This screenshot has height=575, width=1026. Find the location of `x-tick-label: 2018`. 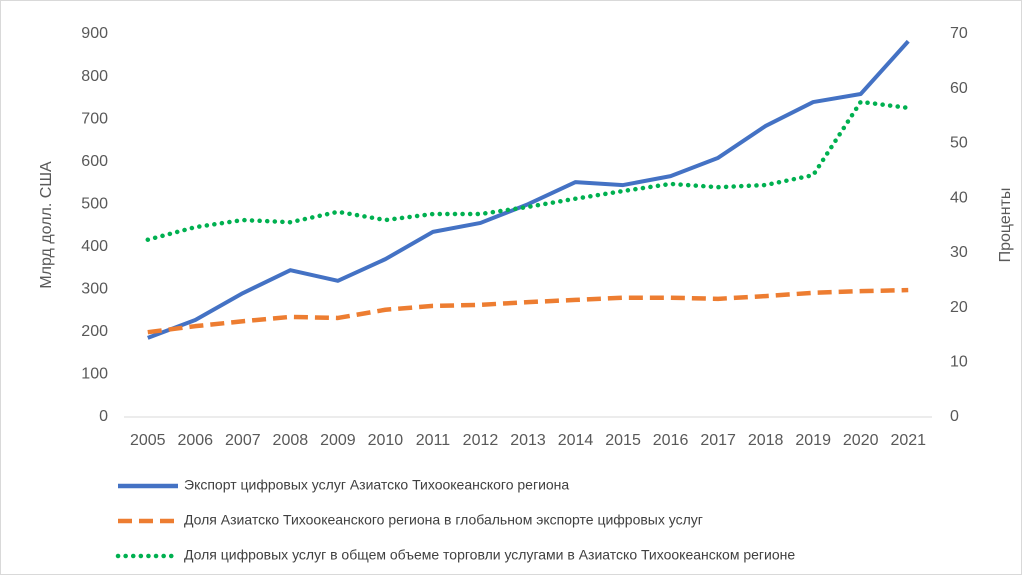

x-tick-label: 2018 is located at coordinates (766, 440).